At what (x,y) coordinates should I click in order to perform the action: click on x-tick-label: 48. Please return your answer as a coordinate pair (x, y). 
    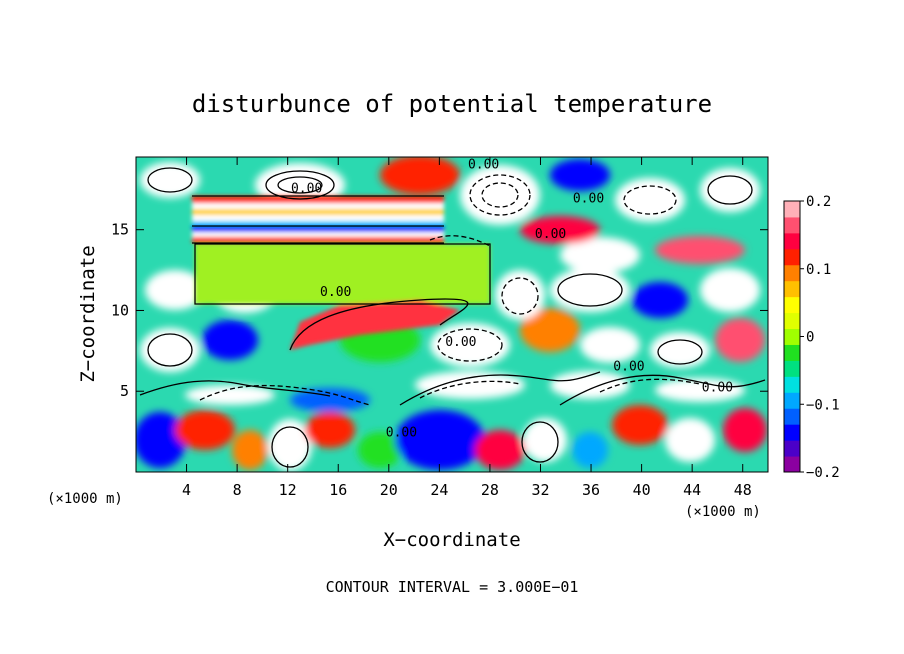
    Looking at the image, I should click on (743, 490).